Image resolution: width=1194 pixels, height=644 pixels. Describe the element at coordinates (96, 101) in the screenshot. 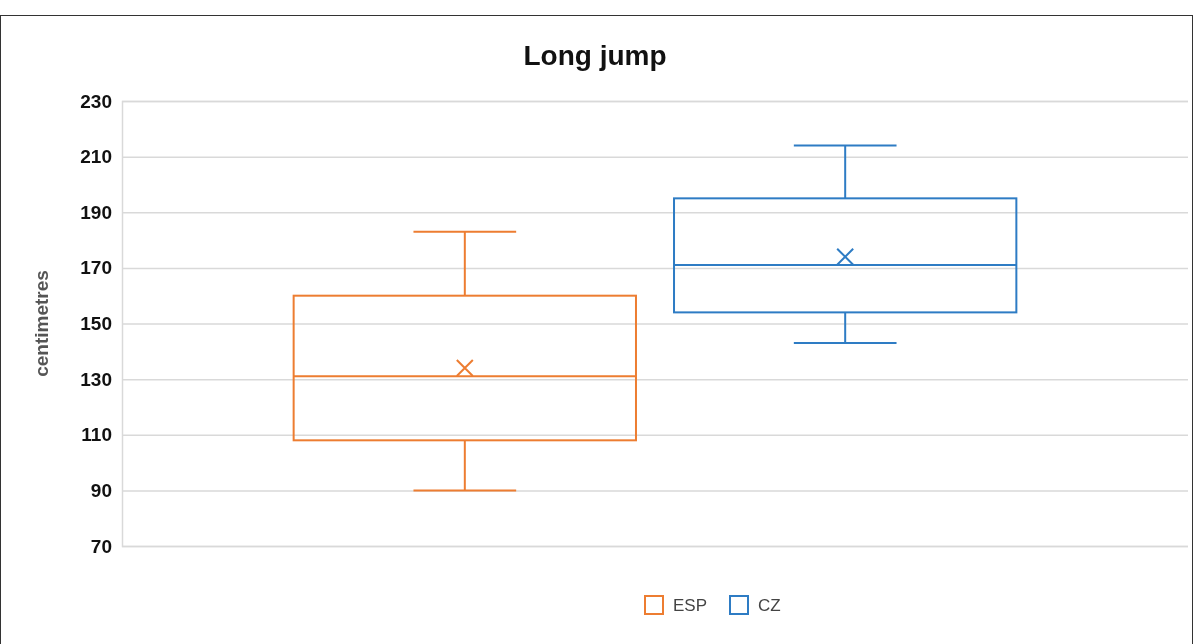

I see `y-tick-label: 230` at that location.